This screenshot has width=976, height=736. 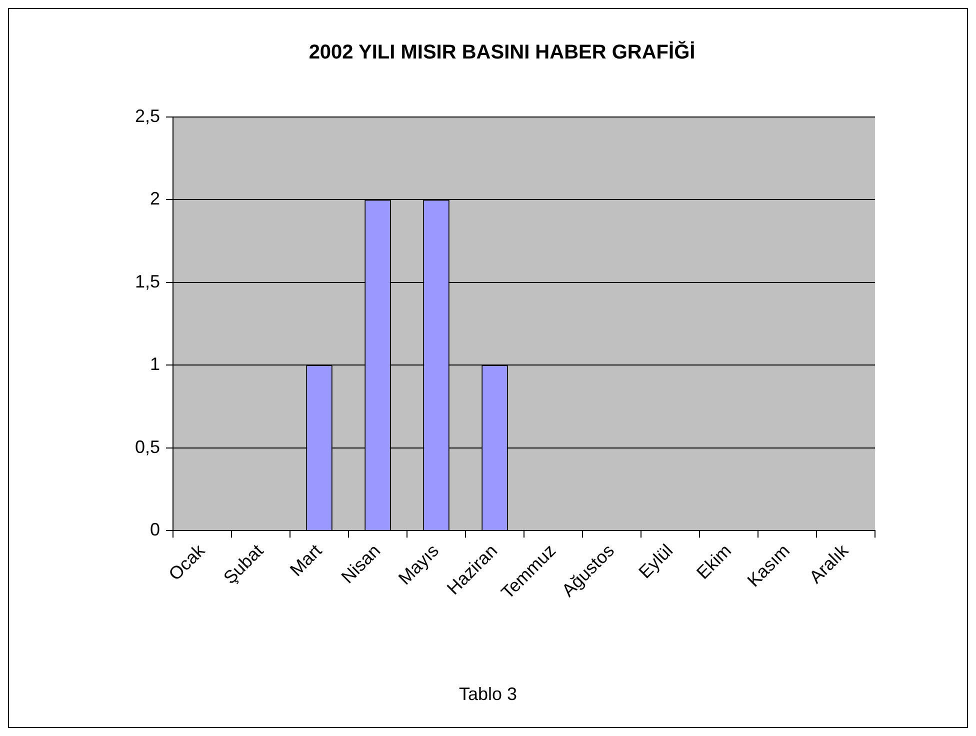 I want to click on y-tick-label: 2,5, so click(x=147, y=116).